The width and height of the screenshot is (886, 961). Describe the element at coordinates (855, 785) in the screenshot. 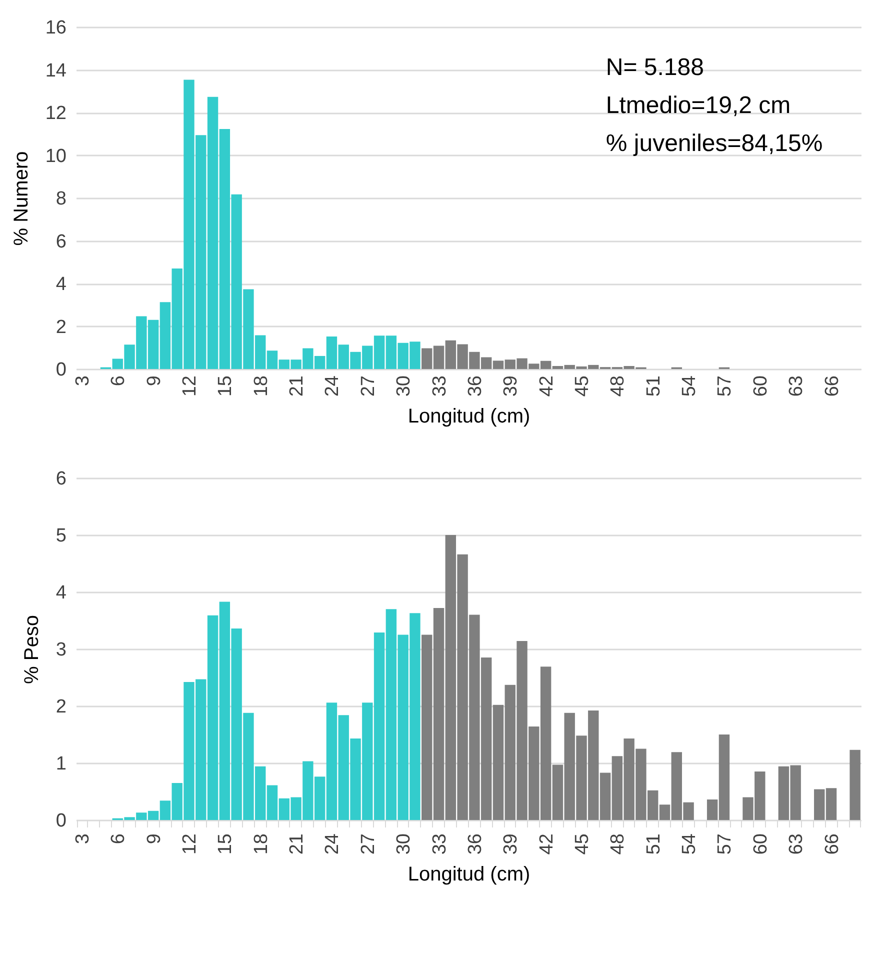

I see `bar` at that location.